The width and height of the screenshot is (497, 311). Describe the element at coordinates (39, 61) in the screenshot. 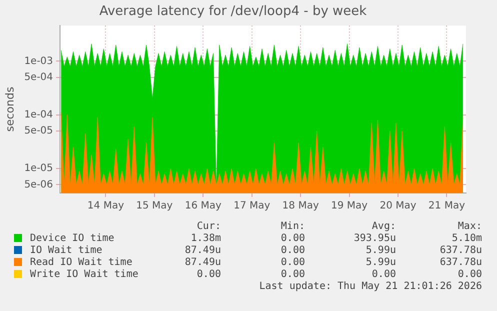

I see `y-tick-label: 1e-03` at that location.